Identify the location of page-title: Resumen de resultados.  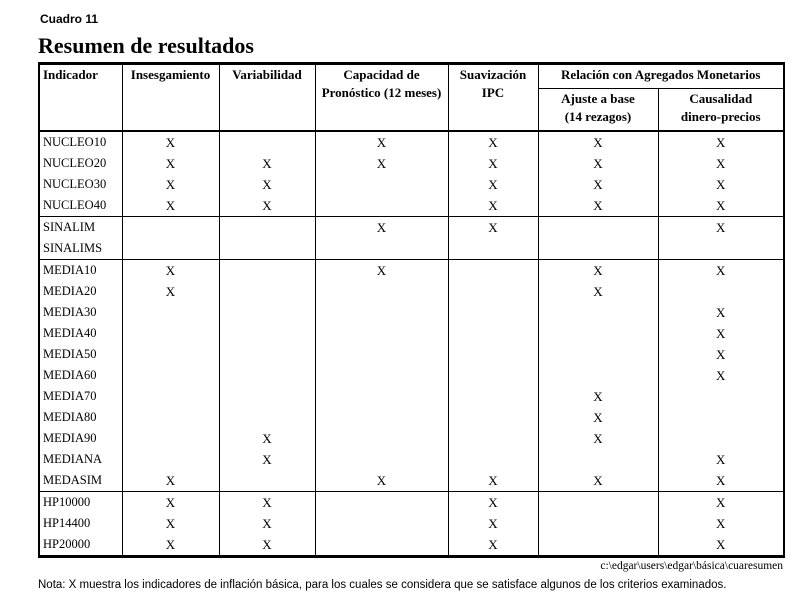
(146, 45).